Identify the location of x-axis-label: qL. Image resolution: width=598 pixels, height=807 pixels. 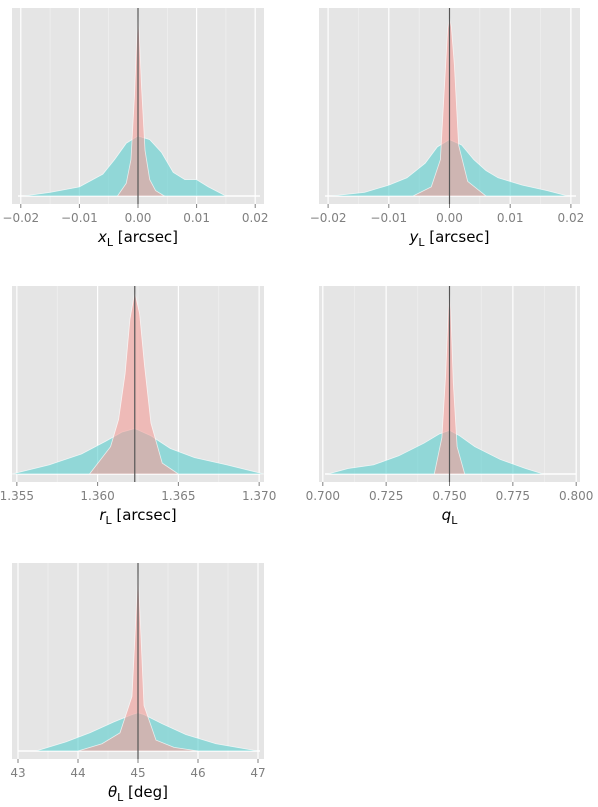
(450, 516).